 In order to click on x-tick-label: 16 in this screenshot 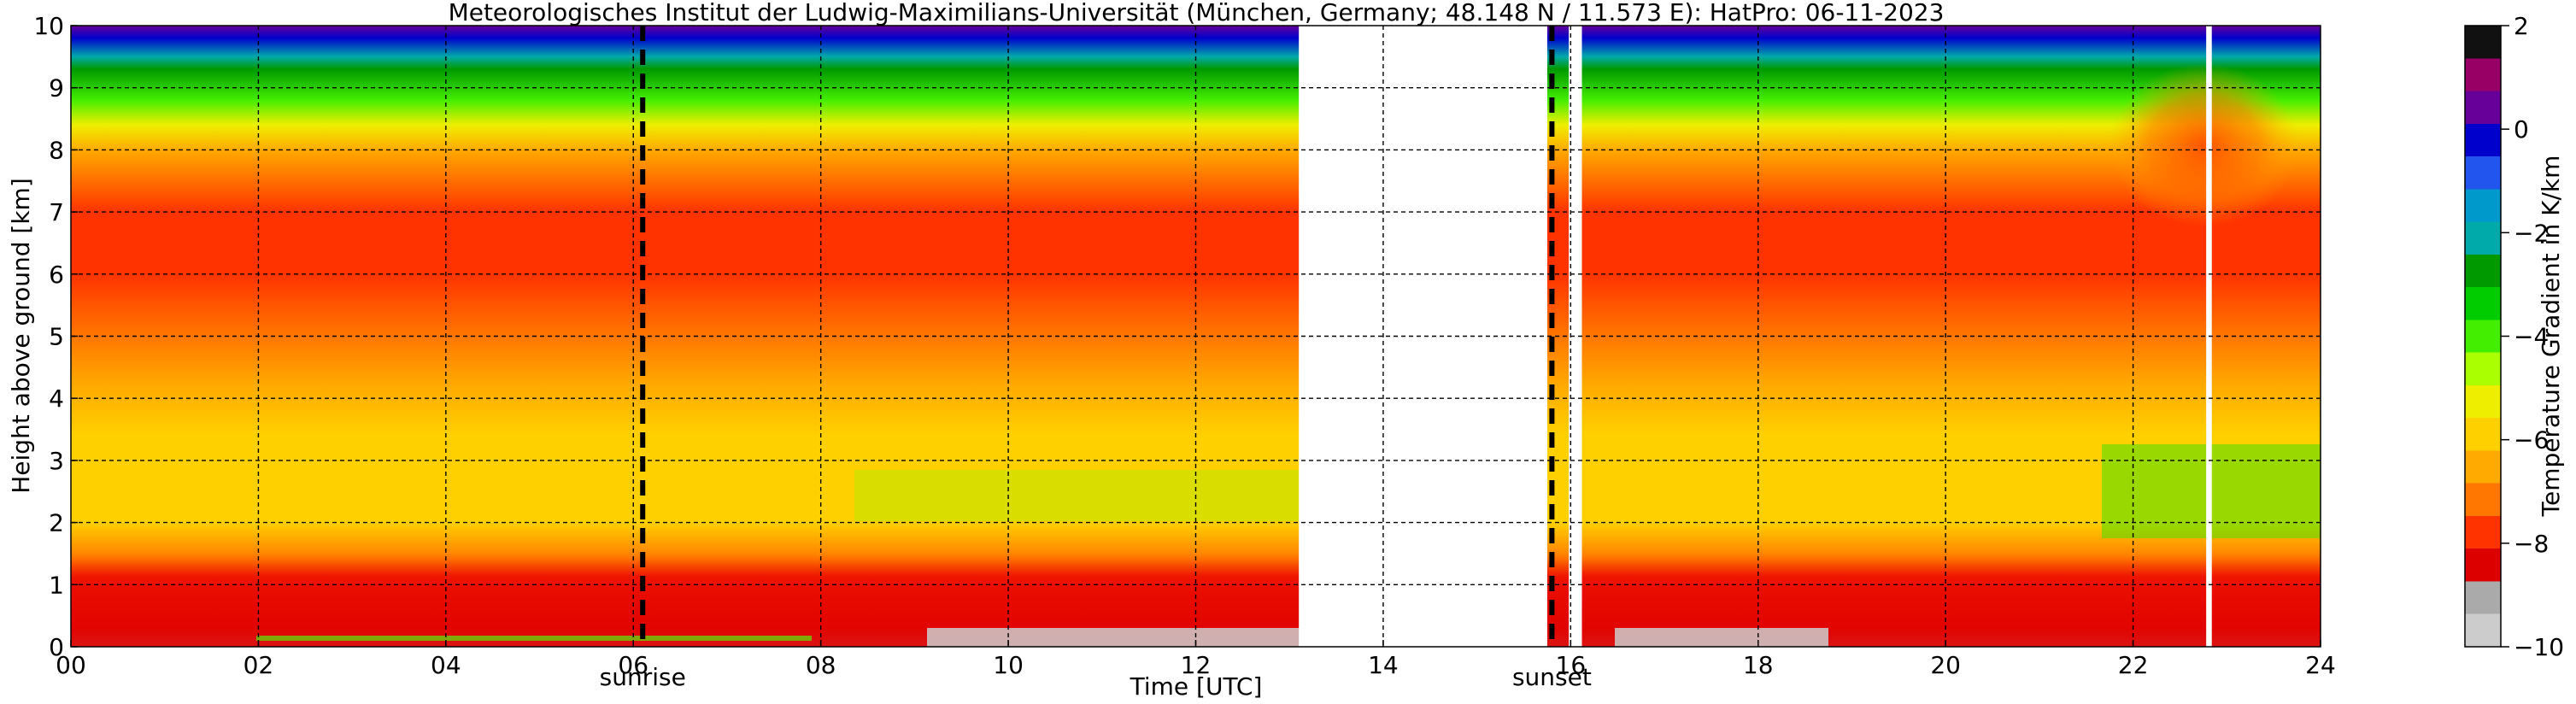, I will do `click(1571, 665)`.